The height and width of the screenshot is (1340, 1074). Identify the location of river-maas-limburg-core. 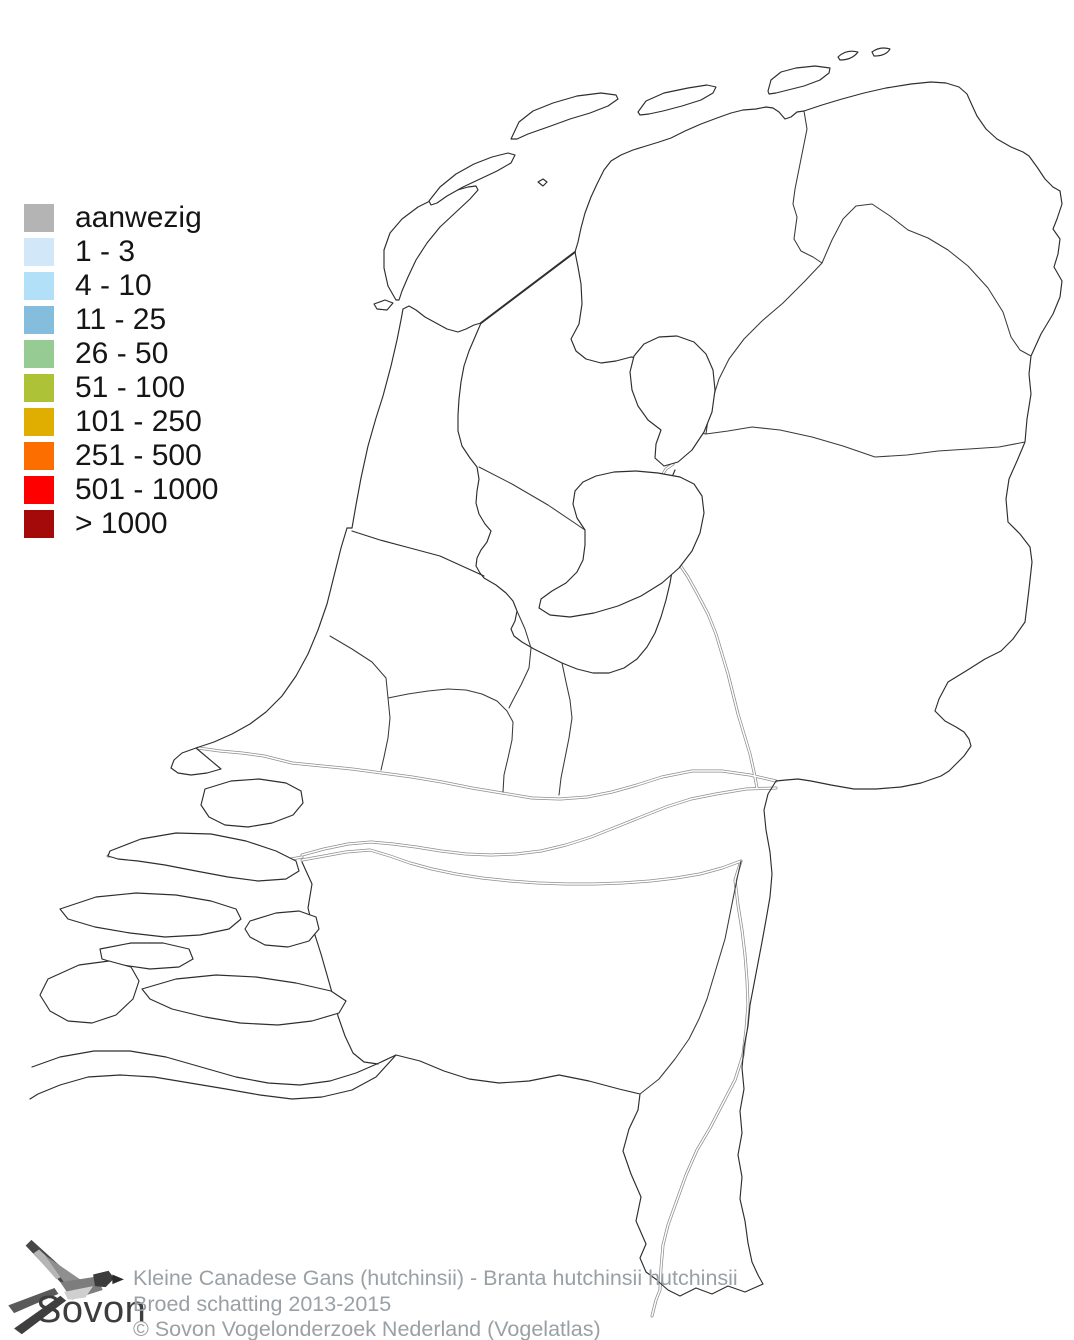
(700, 1088).